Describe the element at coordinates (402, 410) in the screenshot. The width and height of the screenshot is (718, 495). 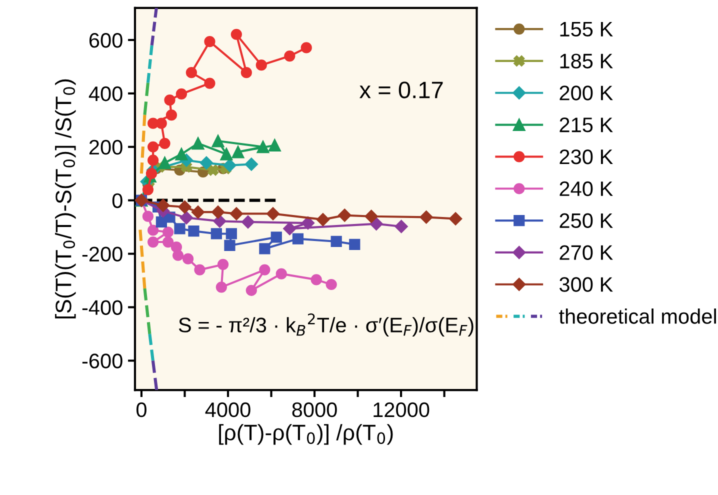
I see `x-tick-label: 12000` at that location.